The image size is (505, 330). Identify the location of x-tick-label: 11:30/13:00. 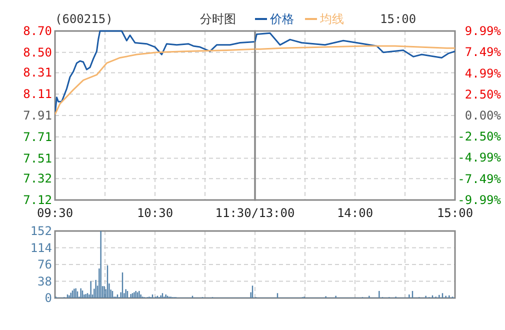
(255, 213).